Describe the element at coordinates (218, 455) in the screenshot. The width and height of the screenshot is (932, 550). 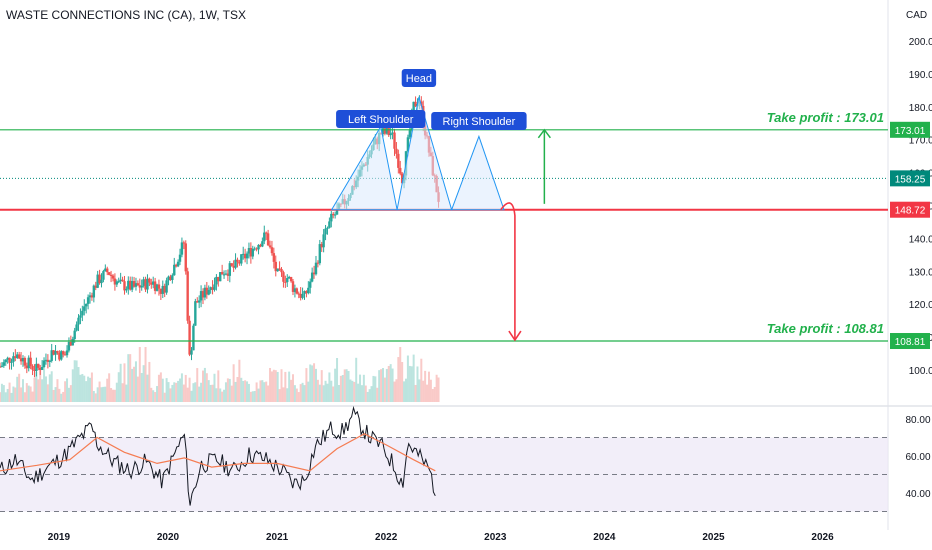
I see `rsi-line` at that location.